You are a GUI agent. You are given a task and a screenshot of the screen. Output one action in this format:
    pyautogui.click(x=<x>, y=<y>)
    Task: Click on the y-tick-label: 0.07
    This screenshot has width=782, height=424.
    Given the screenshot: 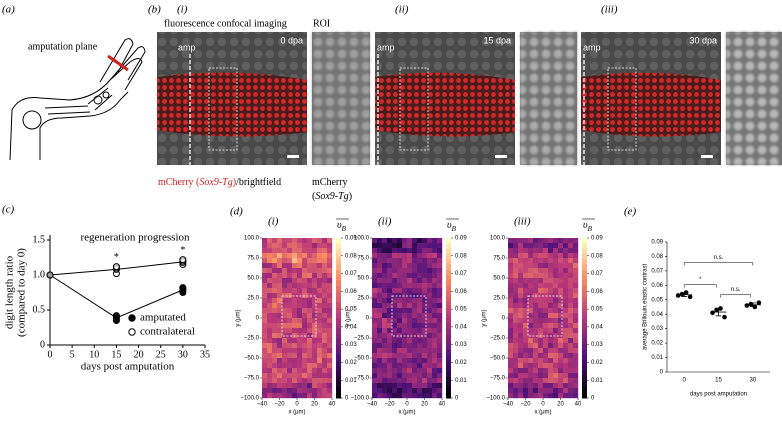 What is the action you would take?
    pyautogui.click(x=657, y=271)
    